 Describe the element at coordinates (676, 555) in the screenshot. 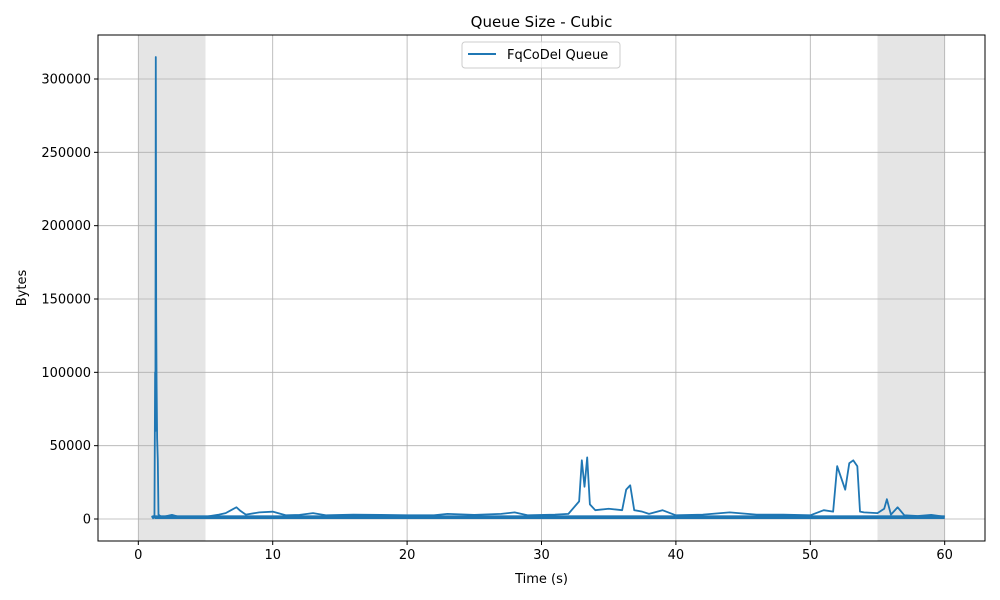

I see `x-tick-label: 40` at that location.